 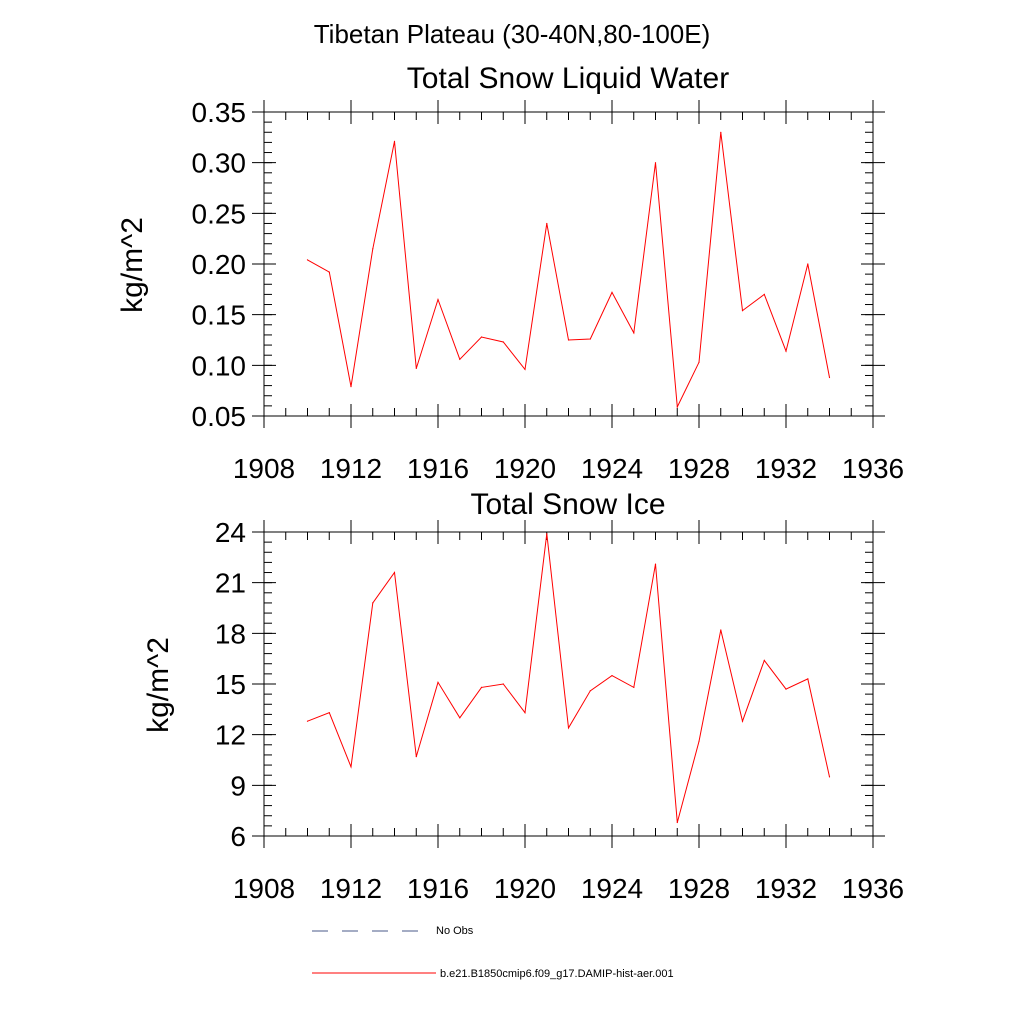 What do you see at coordinates (238, 836) in the screenshot?
I see `y-tick-label: 6` at bounding box center [238, 836].